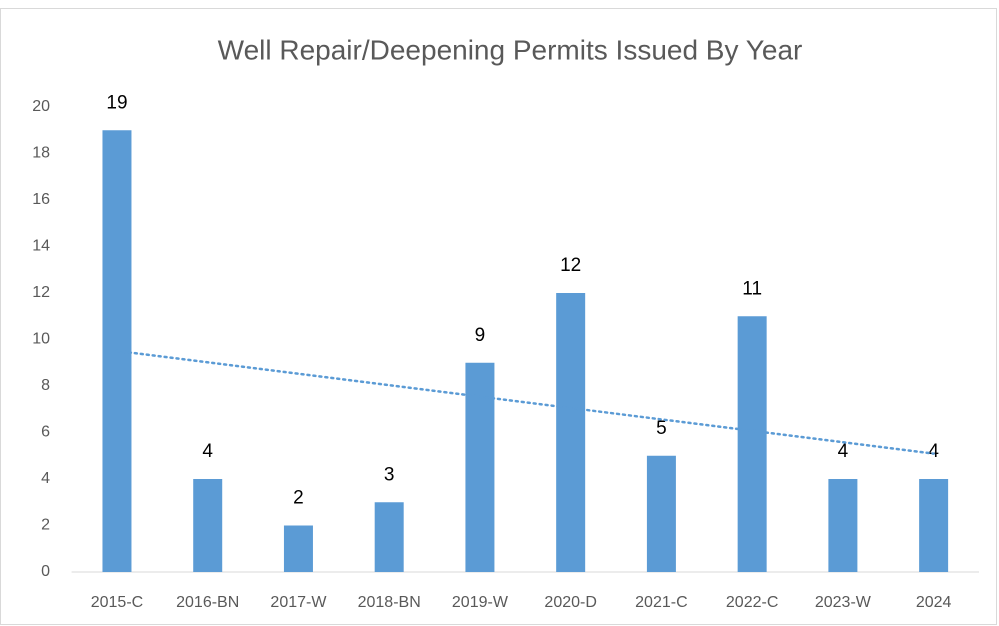  I want to click on y-tick-label: 0, so click(45, 571).